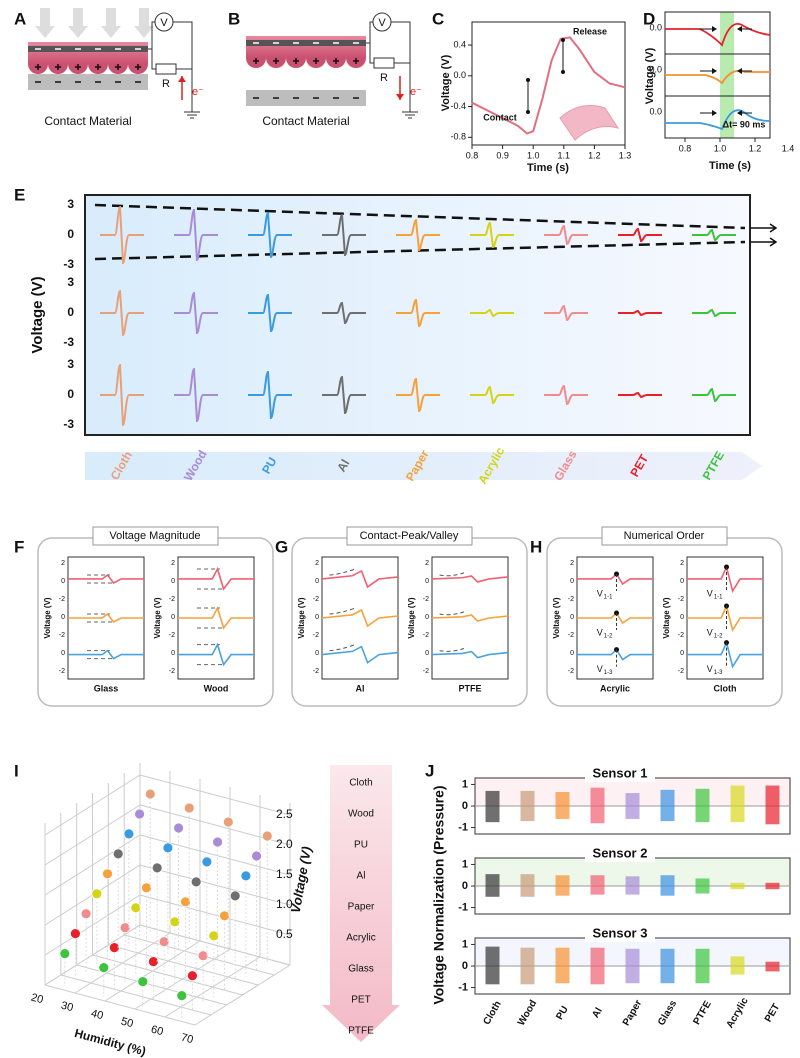 Image resolution: width=800 pixels, height=1058 pixels. Describe the element at coordinates (361, 876) in the screenshot. I see `order-label: Al` at that location.